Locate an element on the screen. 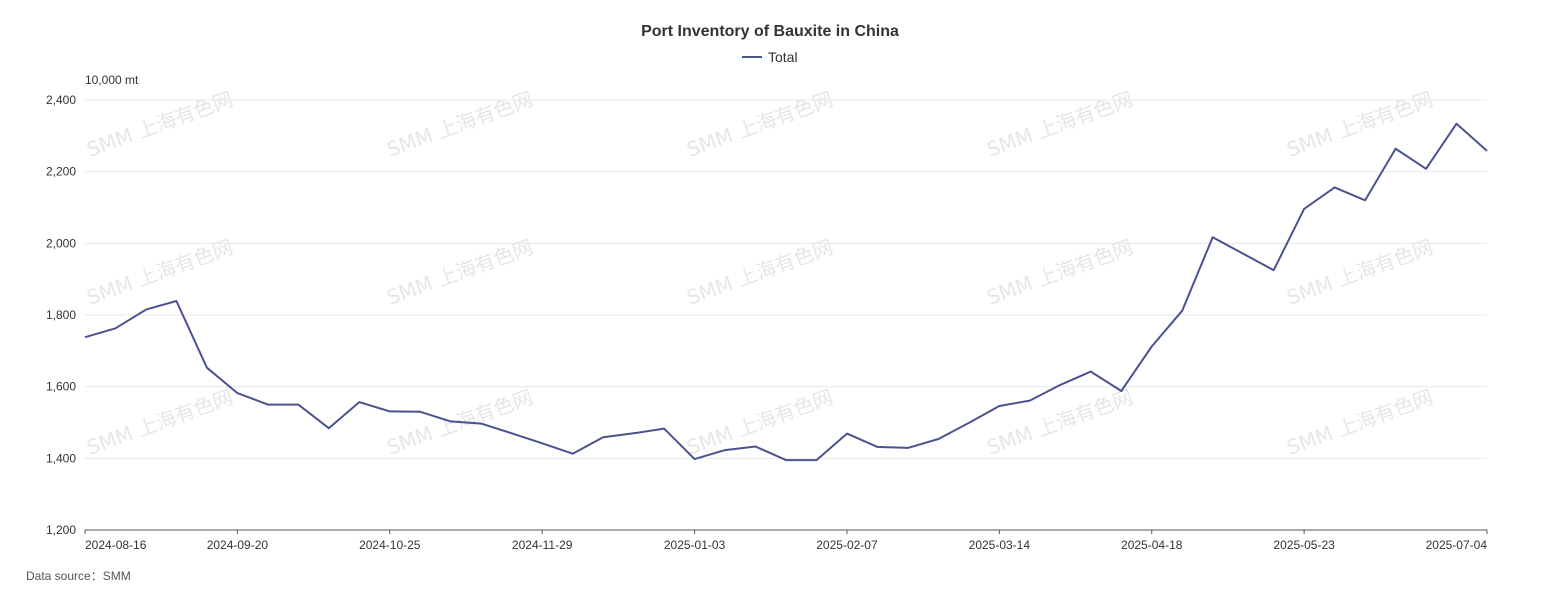 Image resolution: width=1541 pixels, height=600 pixels. y-tick-label: 1,600 is located at coordinates (61, 387).